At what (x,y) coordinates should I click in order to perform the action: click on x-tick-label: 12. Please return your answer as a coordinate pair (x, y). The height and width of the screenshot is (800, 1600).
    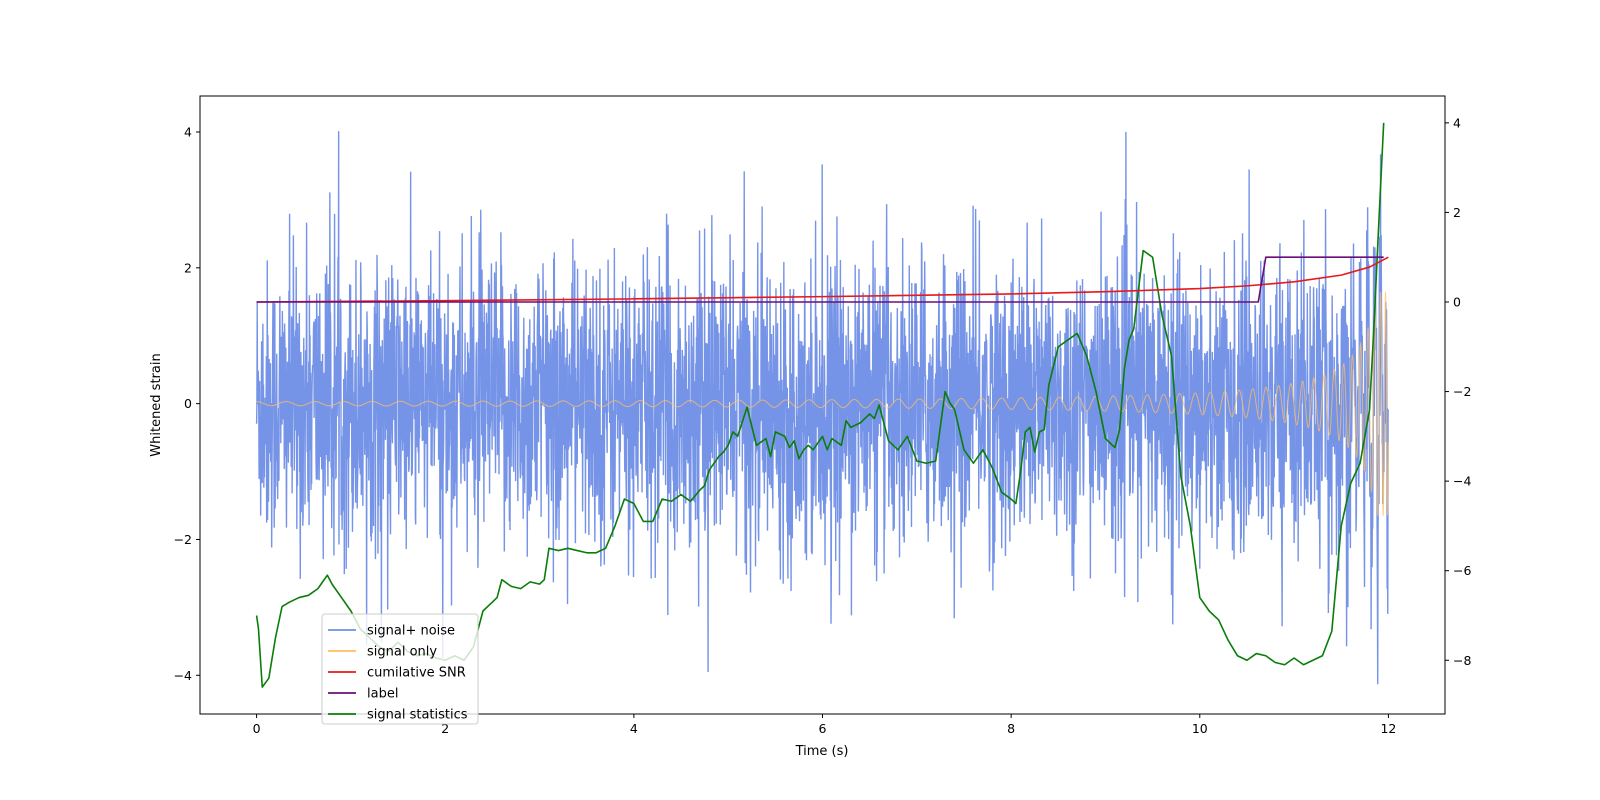
    Looking at the image, I should click on (1388, 728).